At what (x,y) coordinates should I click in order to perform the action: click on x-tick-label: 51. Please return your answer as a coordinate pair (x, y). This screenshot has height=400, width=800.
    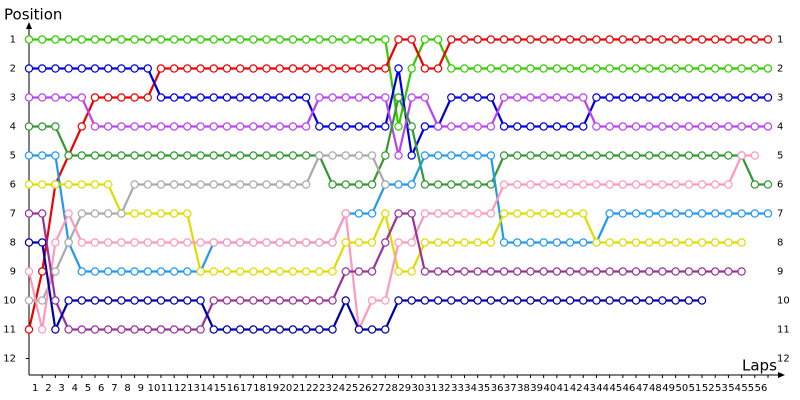
    Looking at the image, I should click on (695, 388).